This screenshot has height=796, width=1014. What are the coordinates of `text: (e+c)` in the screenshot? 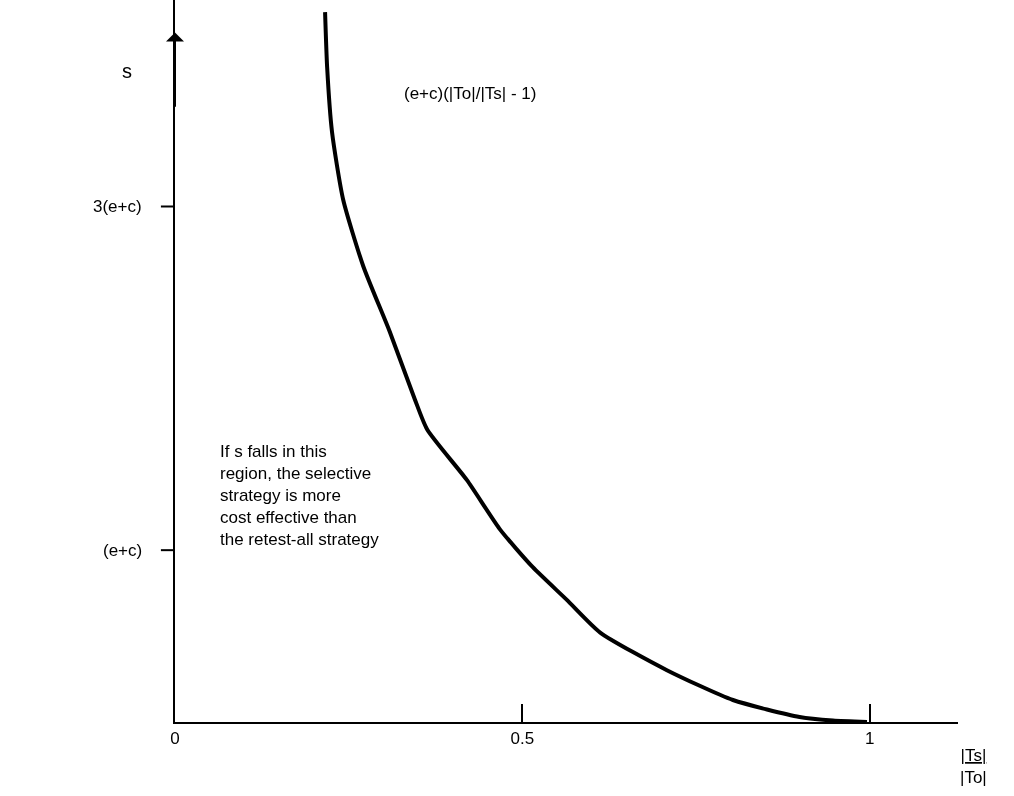 It's located at (123, 550).